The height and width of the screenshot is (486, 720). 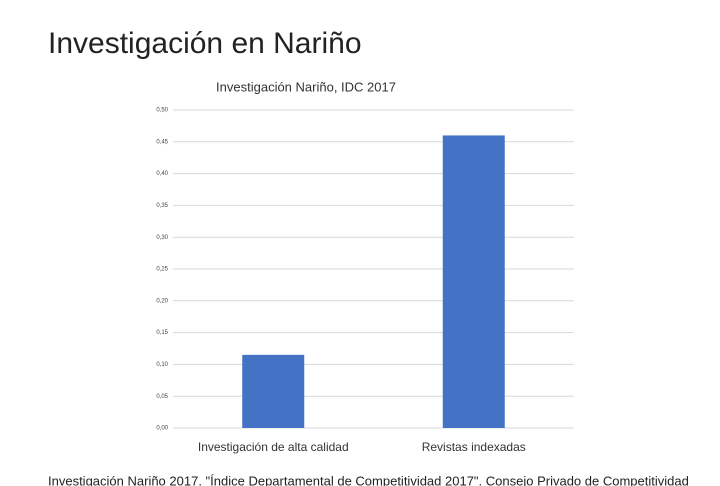 I want to click on y-tick-label: 0,45, so click(x=162, y=142).